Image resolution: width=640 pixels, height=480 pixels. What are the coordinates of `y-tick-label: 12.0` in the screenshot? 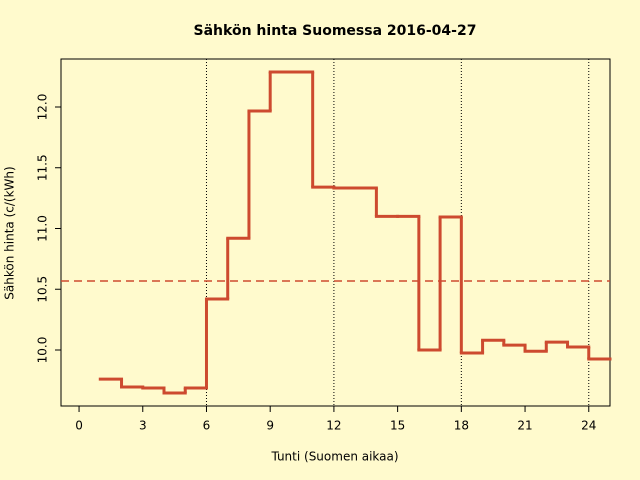 It's located at (43, 107).